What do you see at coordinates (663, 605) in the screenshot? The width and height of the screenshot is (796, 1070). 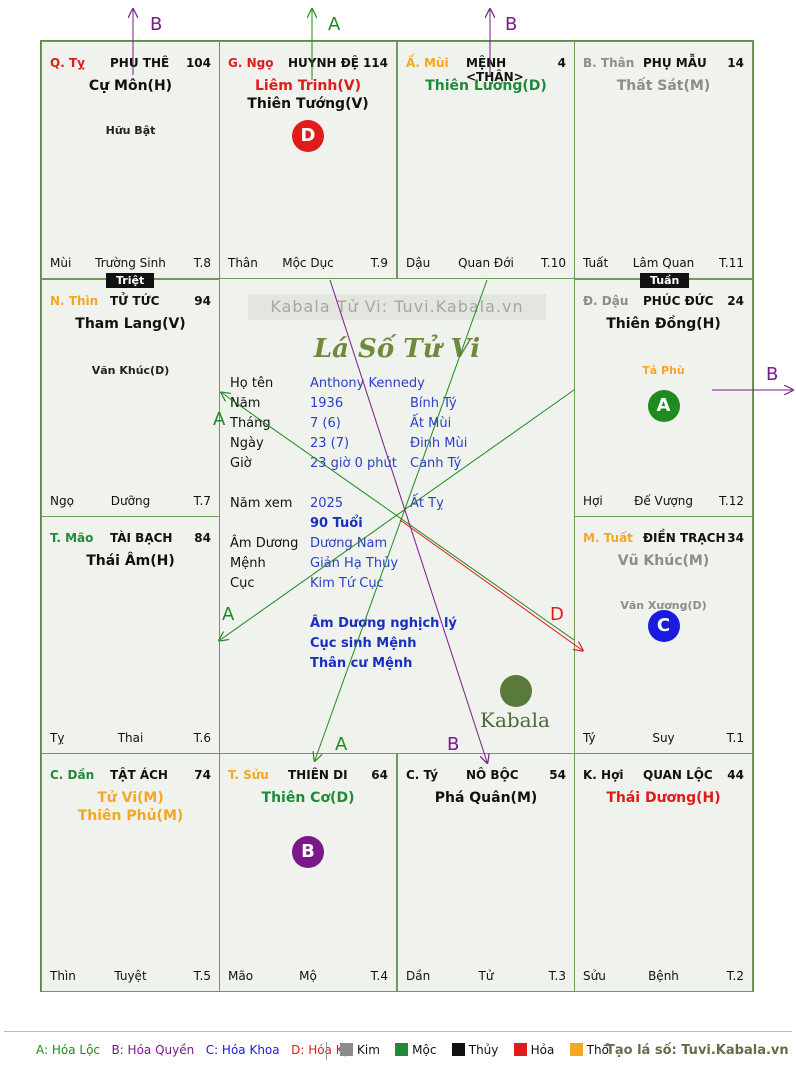 I see `minor-star: Văn Xương(D)` at bounding box center [663, 605].